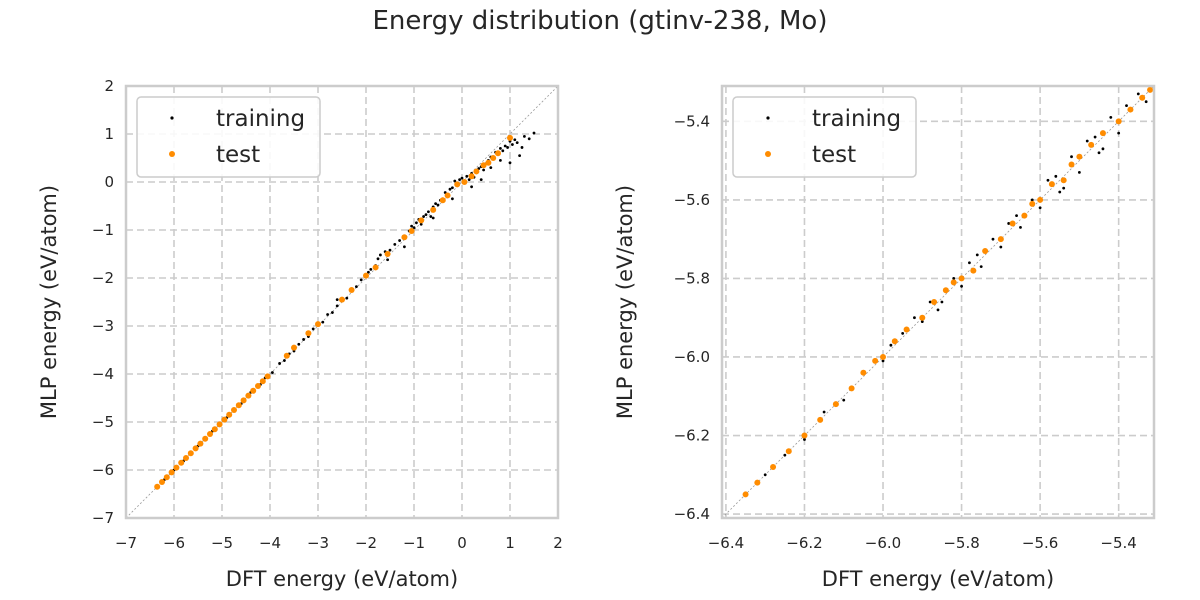 This screenshot has height=600, width=1200. What do you see at coordinates (318, 543) in the screenshot?
I see `x-tick-label: −3` at bounding box center [318, 543].